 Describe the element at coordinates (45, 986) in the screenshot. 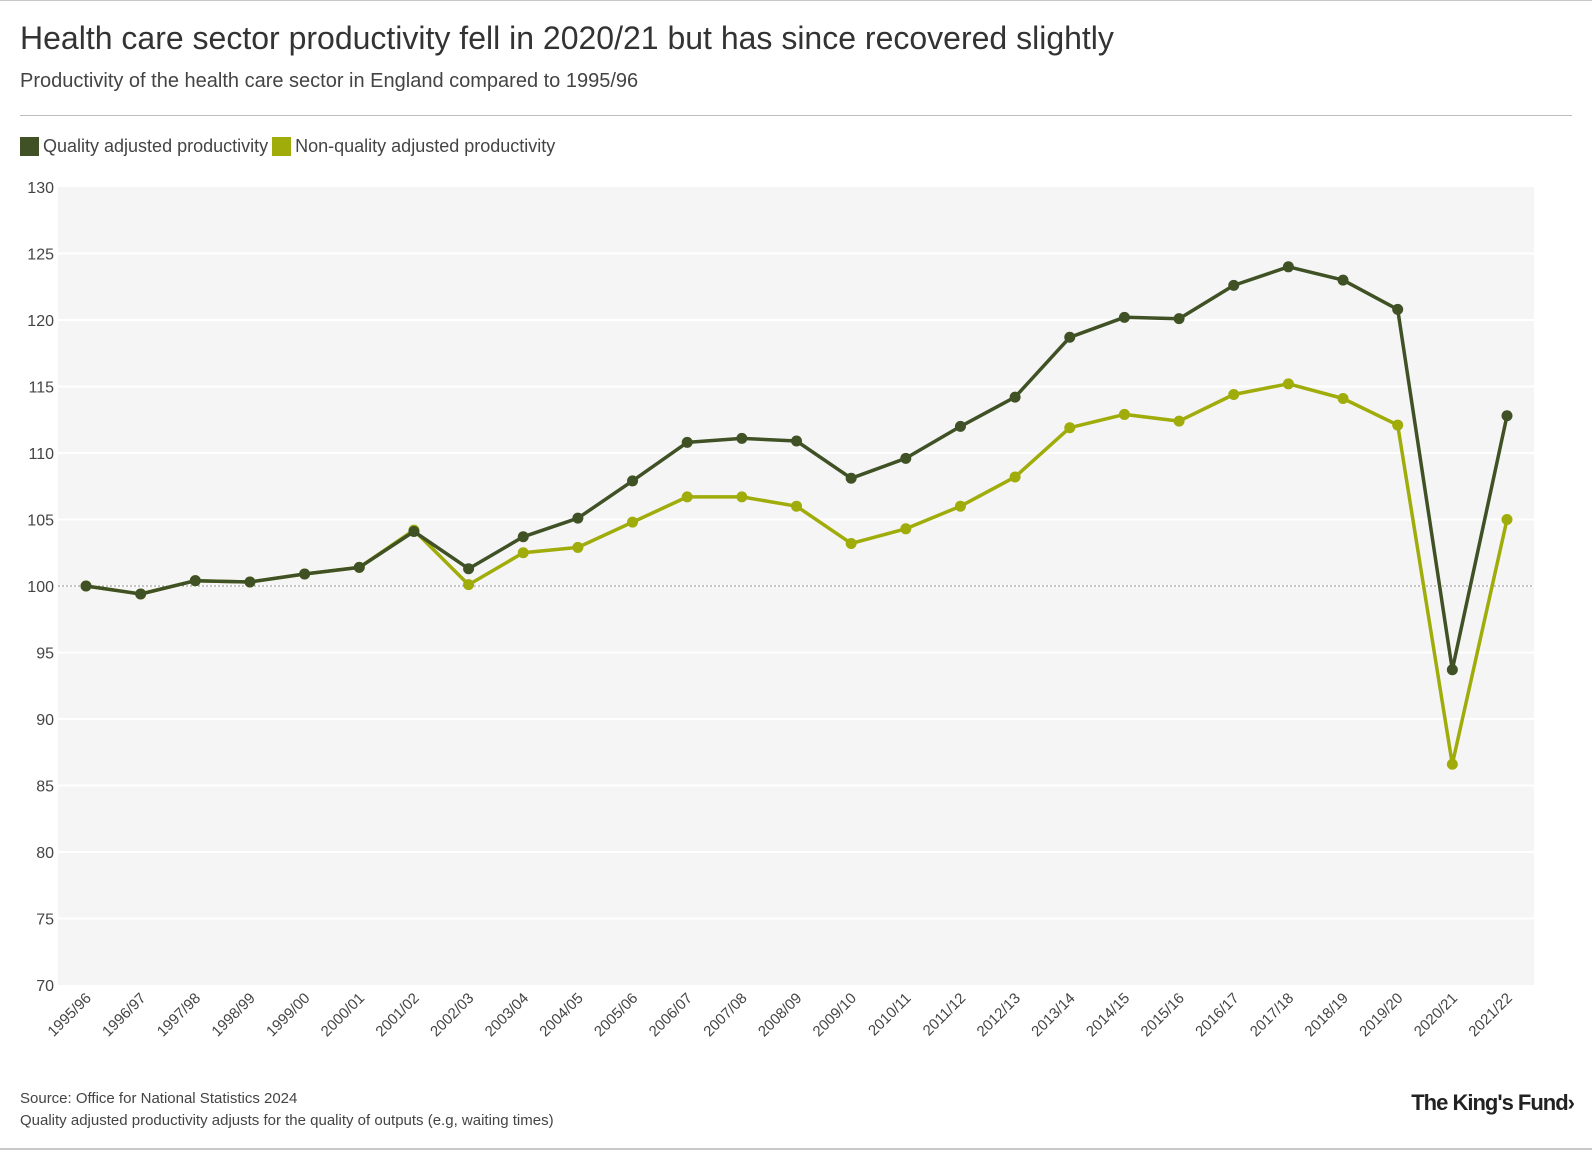

I see `y-tick-label: 70` at that location.